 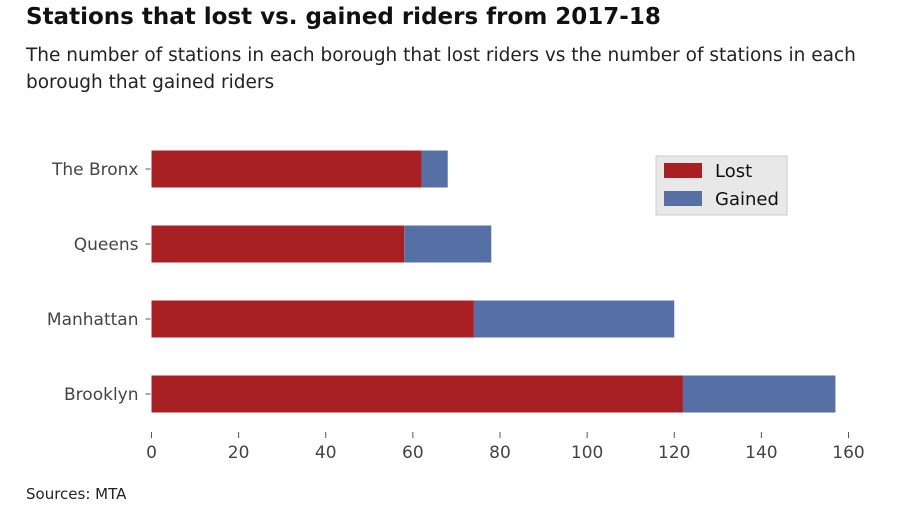 I want to click on y-tick-label-the-bronx: The Bronx, so click(x=95, y=170).